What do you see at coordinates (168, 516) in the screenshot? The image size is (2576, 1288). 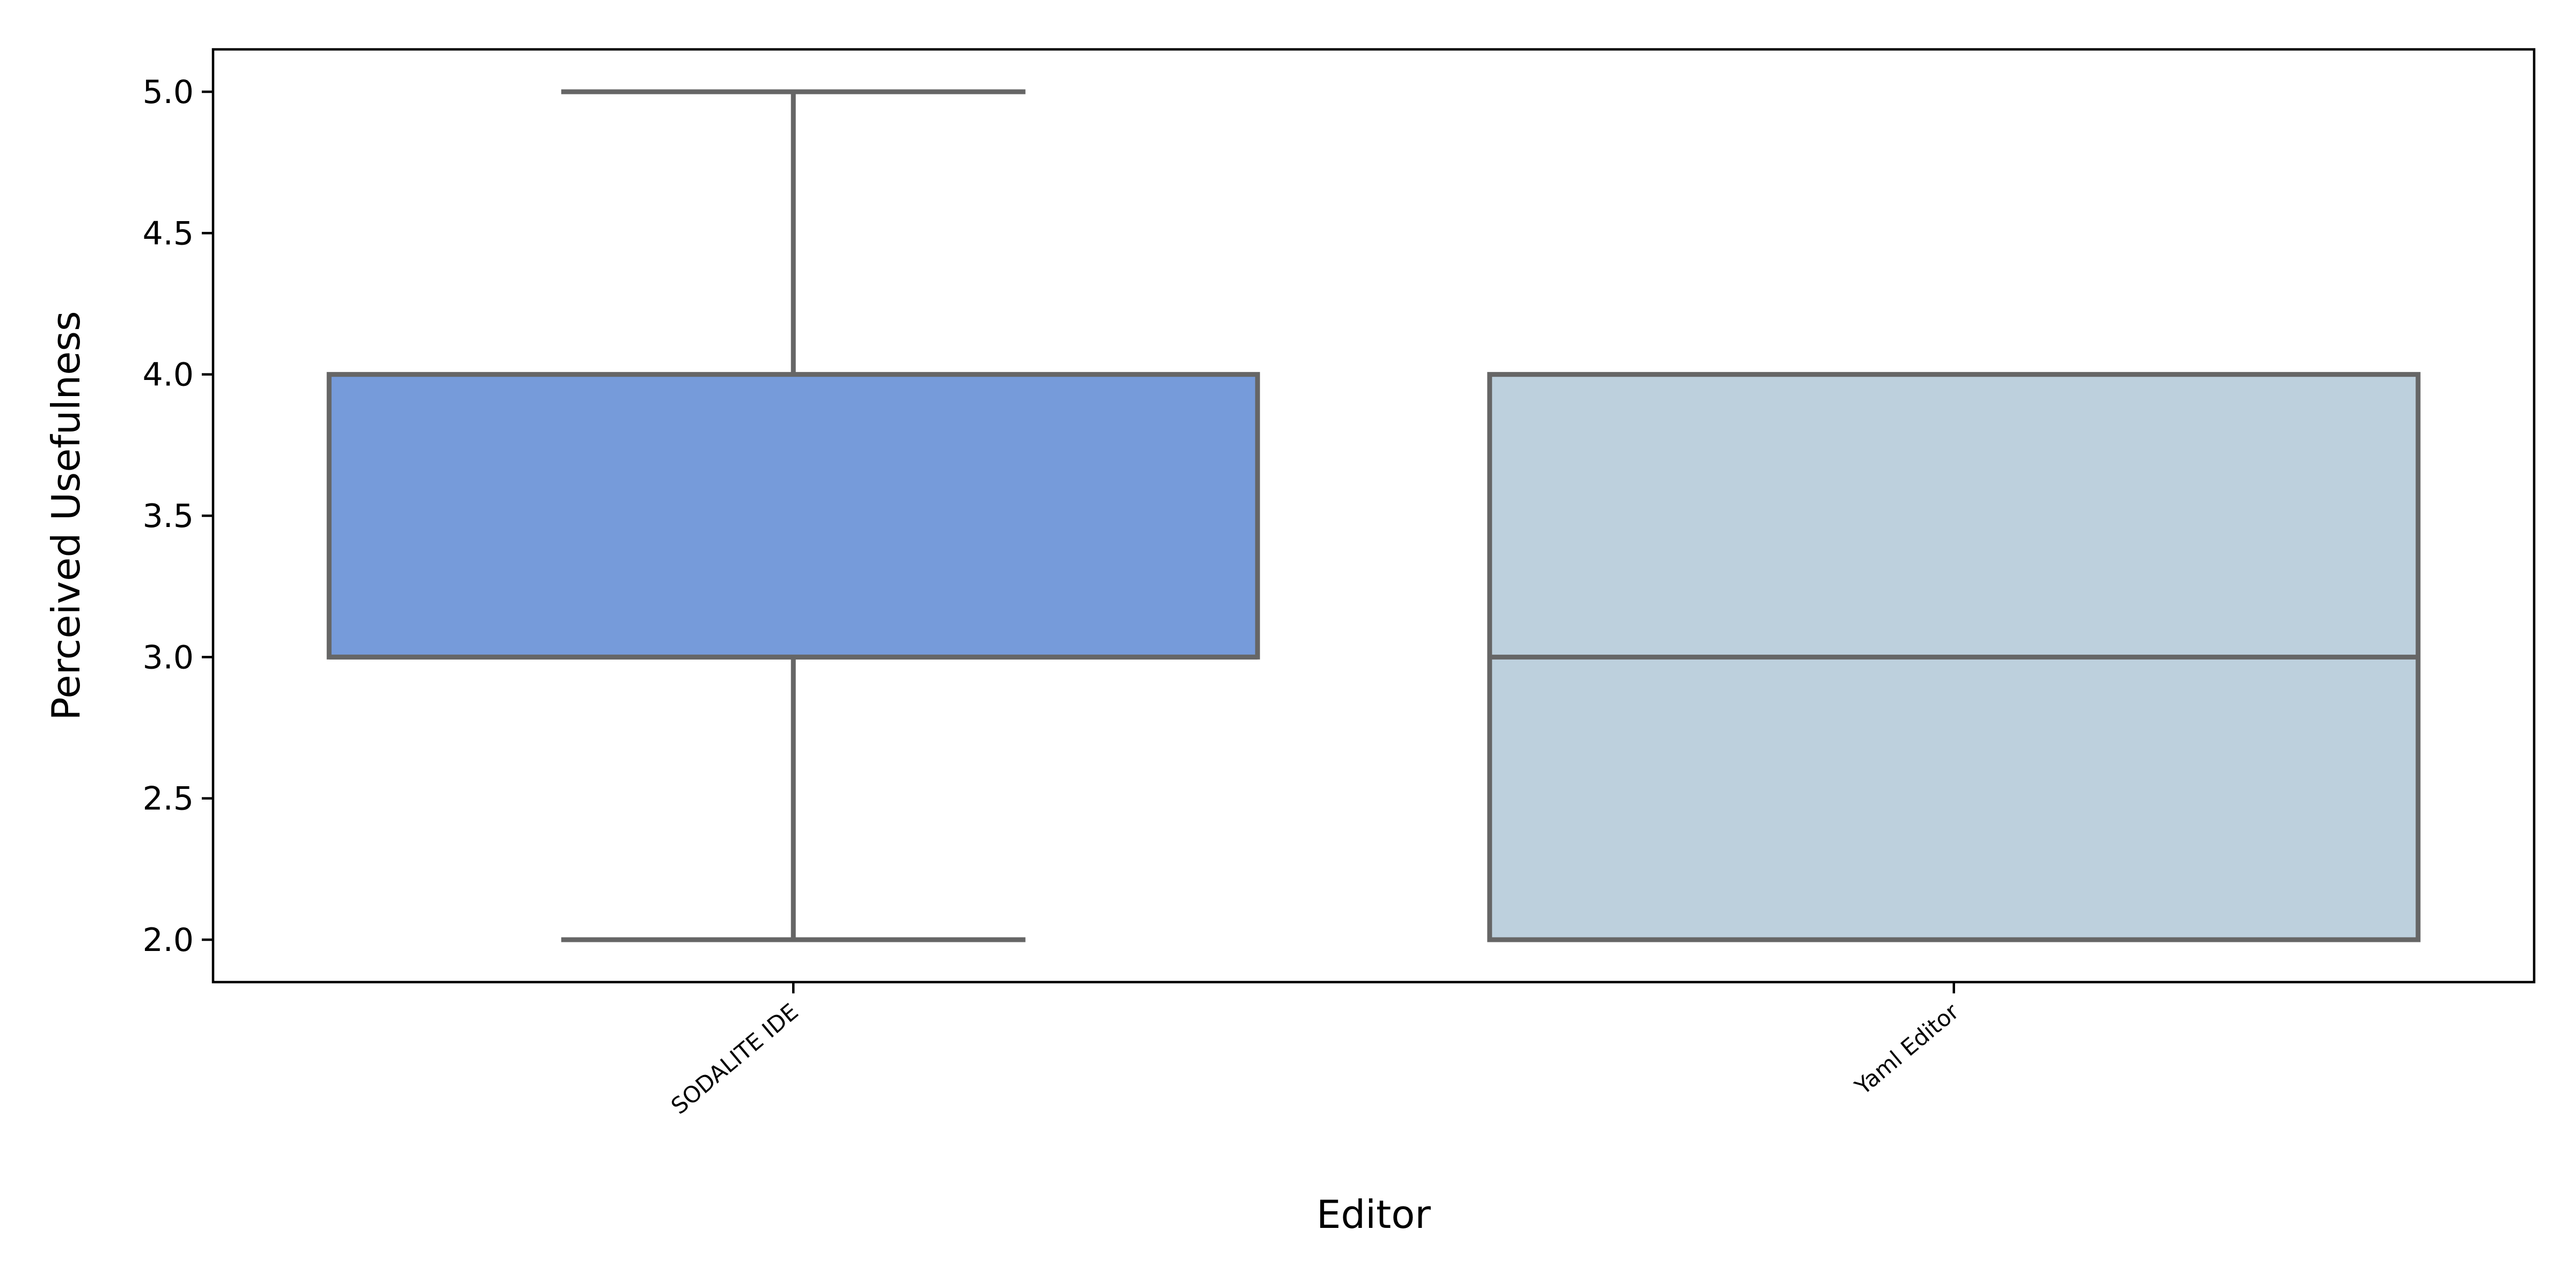 I see `y-tick-label: 3.5` at bounding box center [168, 516].